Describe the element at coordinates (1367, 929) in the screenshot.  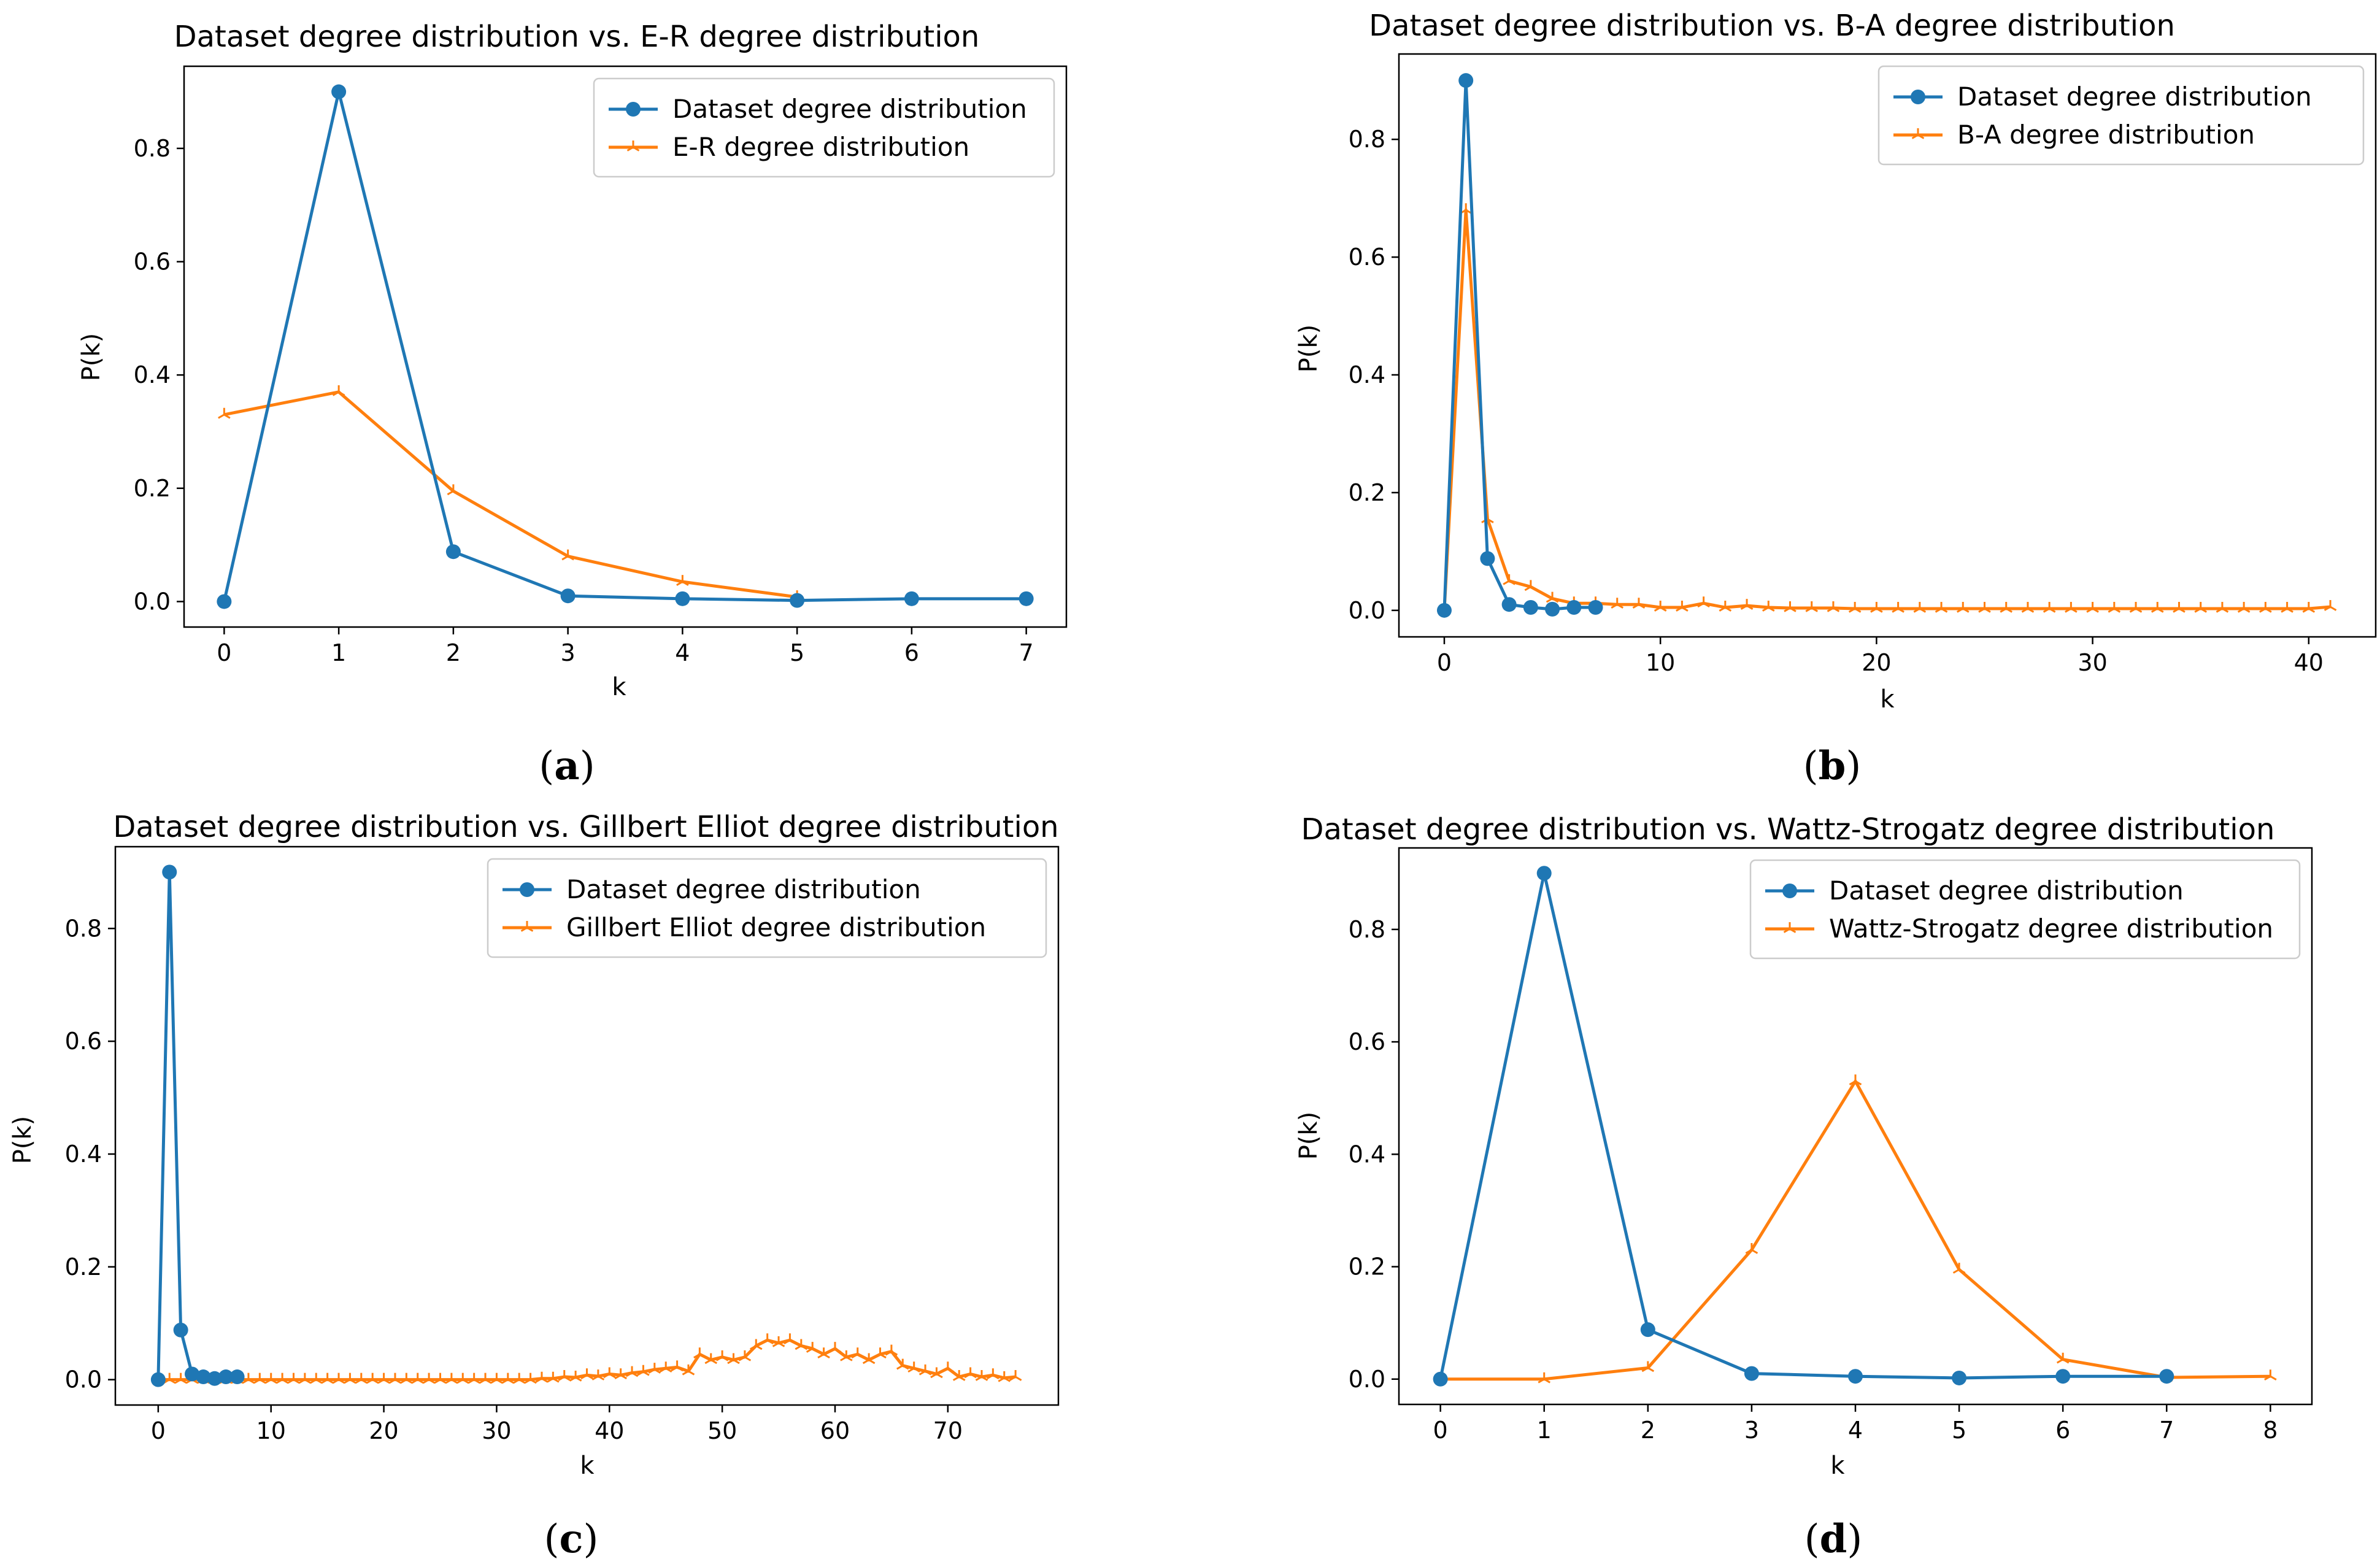
I see `panel-d-ytick-label: 0.8` at that location.